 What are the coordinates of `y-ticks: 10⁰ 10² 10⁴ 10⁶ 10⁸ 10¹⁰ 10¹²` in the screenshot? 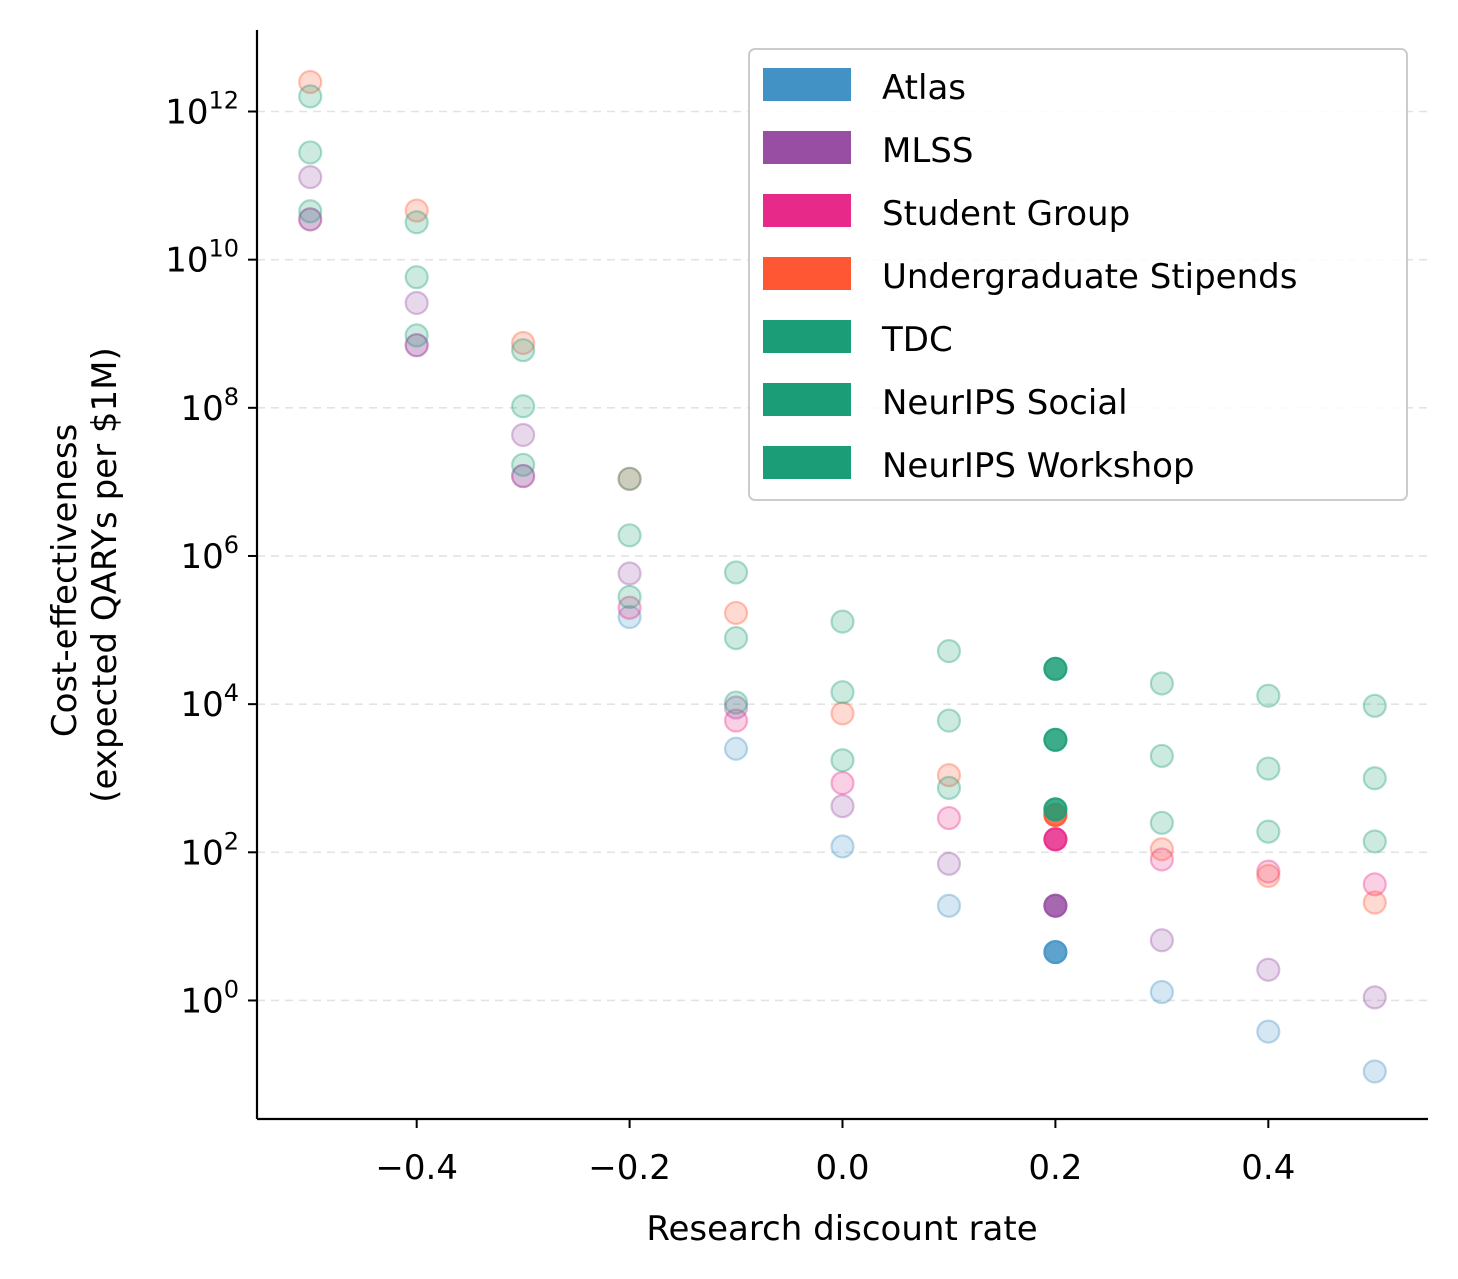 It's located at (211, 553).